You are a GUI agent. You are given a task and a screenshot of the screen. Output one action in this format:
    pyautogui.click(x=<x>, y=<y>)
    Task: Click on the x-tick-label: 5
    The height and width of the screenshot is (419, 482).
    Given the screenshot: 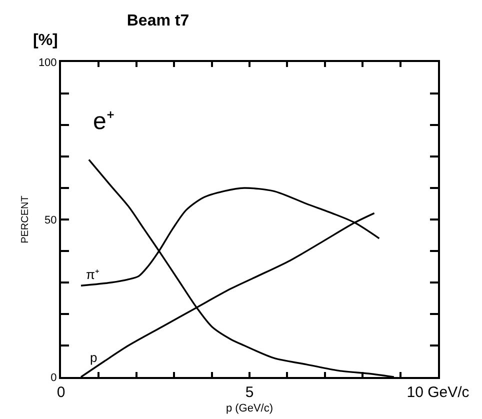 What is the action you would take?
    pyautogui.click(x=249, y=392)
    